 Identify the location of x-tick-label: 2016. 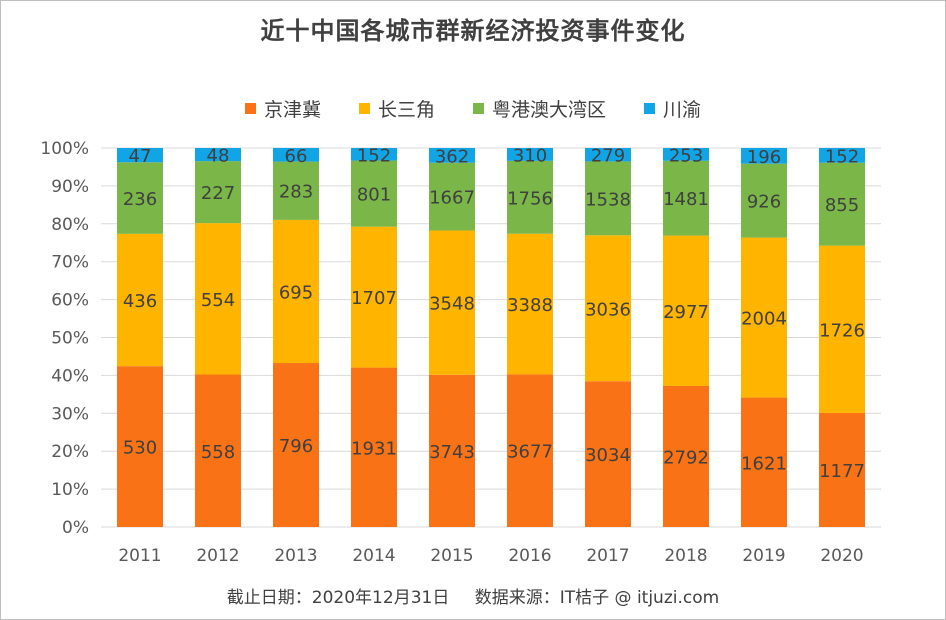
(529, 556).